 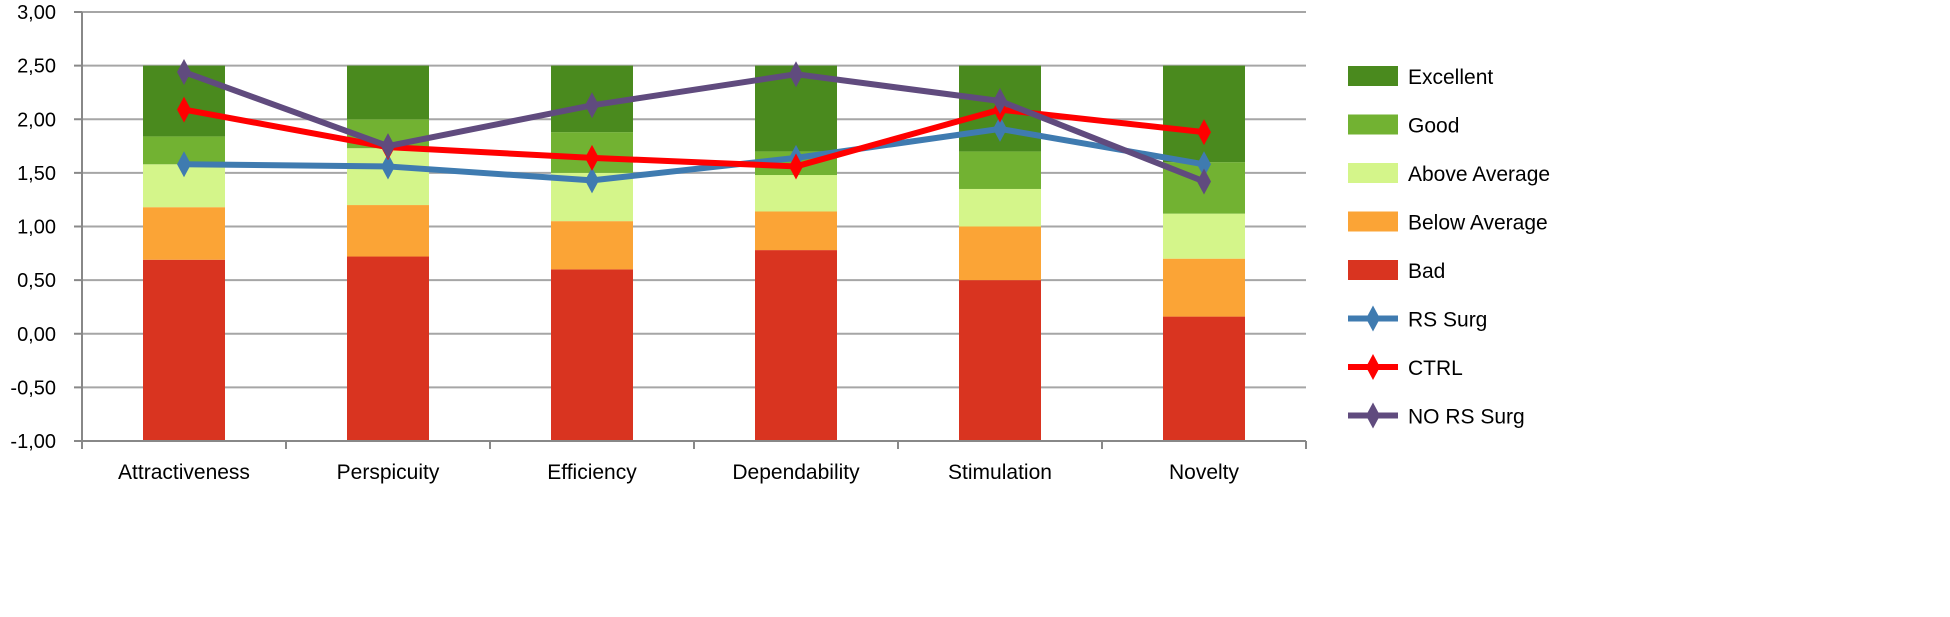 What do you see at coordinates (1479, 174) in the screenshot?
I see `legend-label-above-average: Above Average` at bounding box center [1479, 174].